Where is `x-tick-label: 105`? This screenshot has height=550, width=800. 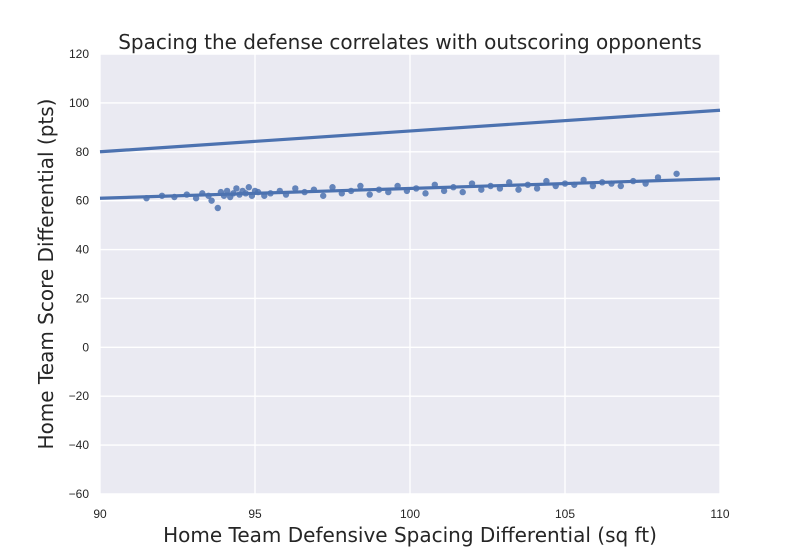 x-tick-label: 105 is located at coordinates (565, 514).